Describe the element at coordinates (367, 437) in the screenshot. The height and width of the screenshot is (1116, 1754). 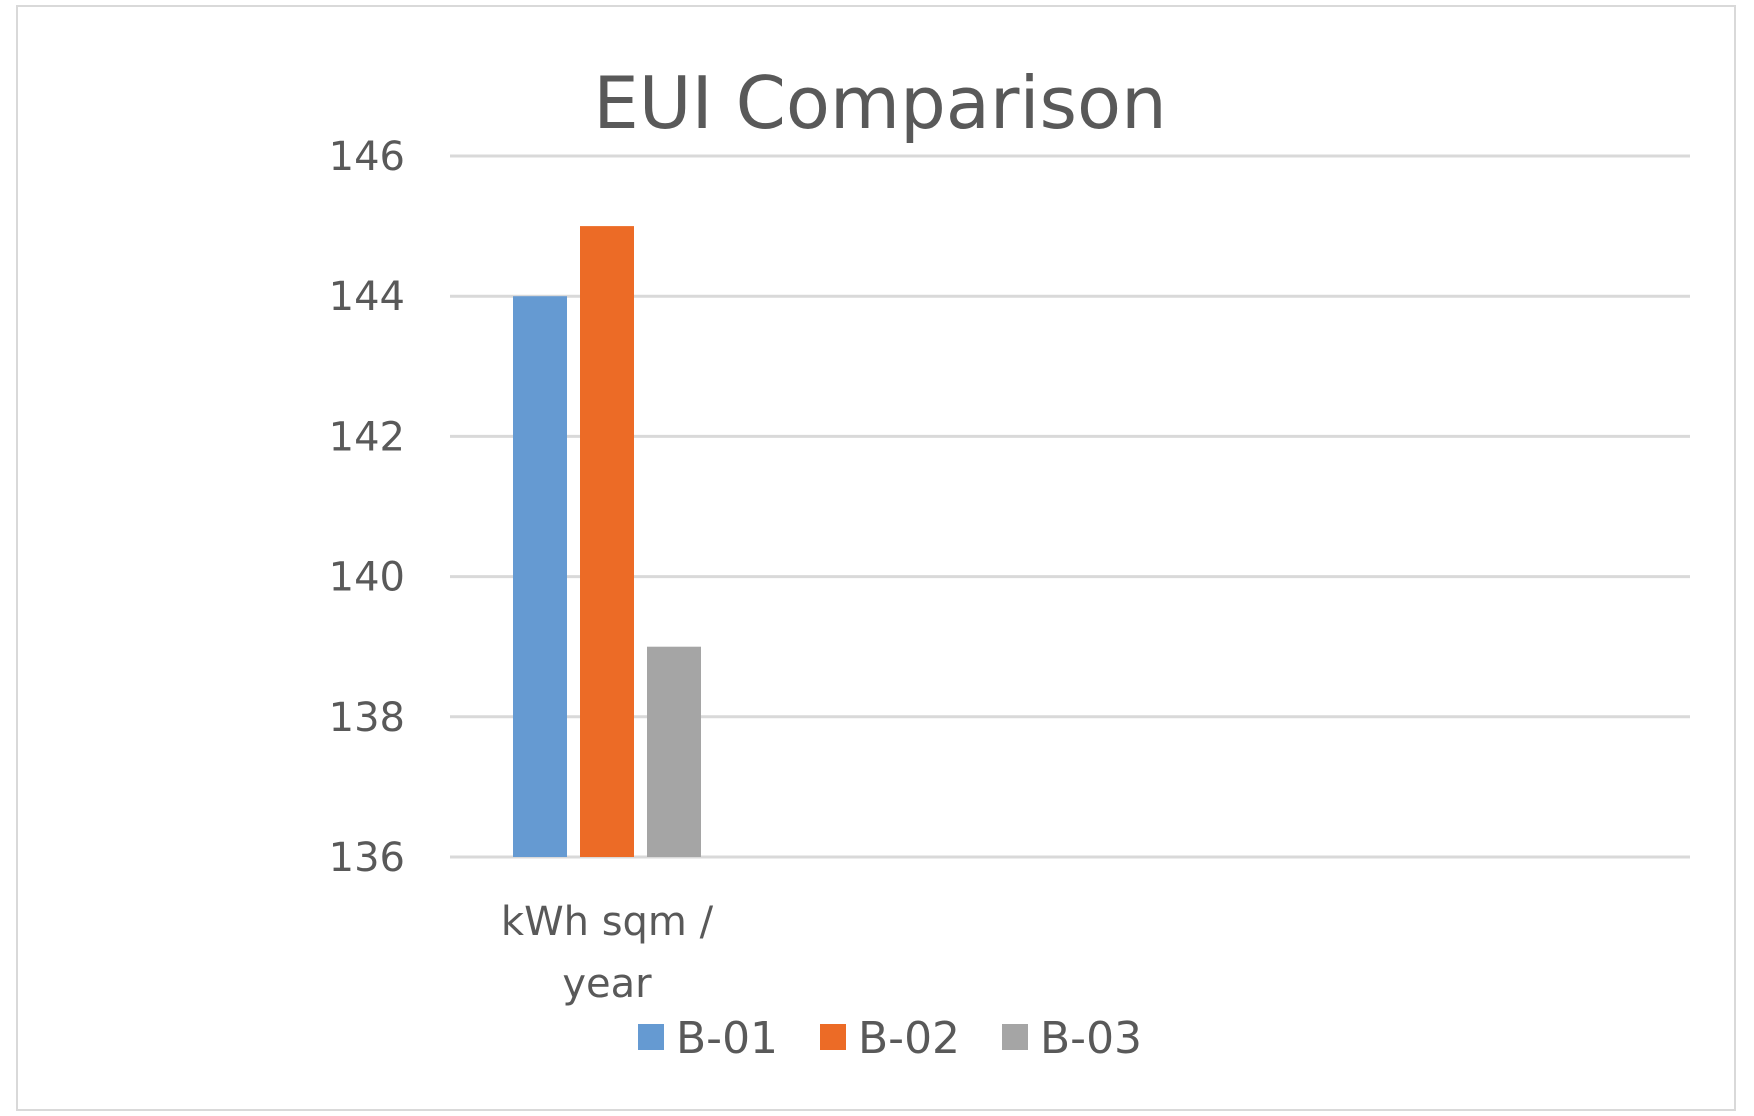
I see `y-tick-label: 142` at that location.